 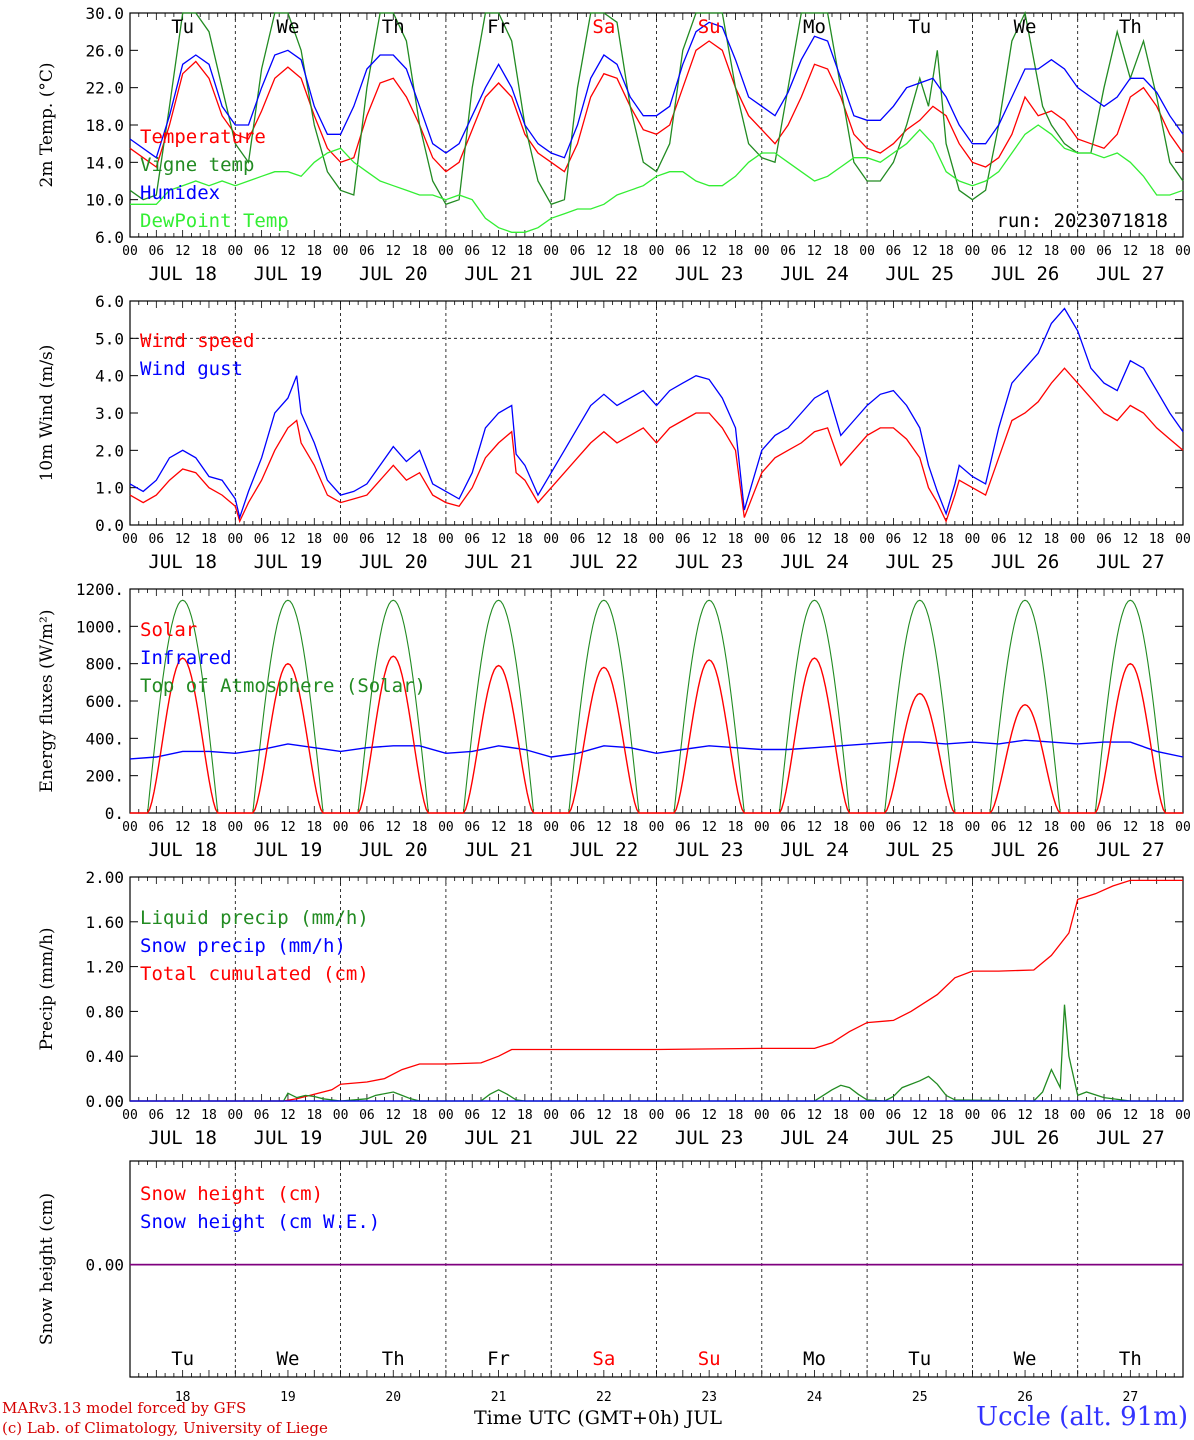 I want to click on station-label: Uccle (alt. 91m), so click(x=1082, y=1417).